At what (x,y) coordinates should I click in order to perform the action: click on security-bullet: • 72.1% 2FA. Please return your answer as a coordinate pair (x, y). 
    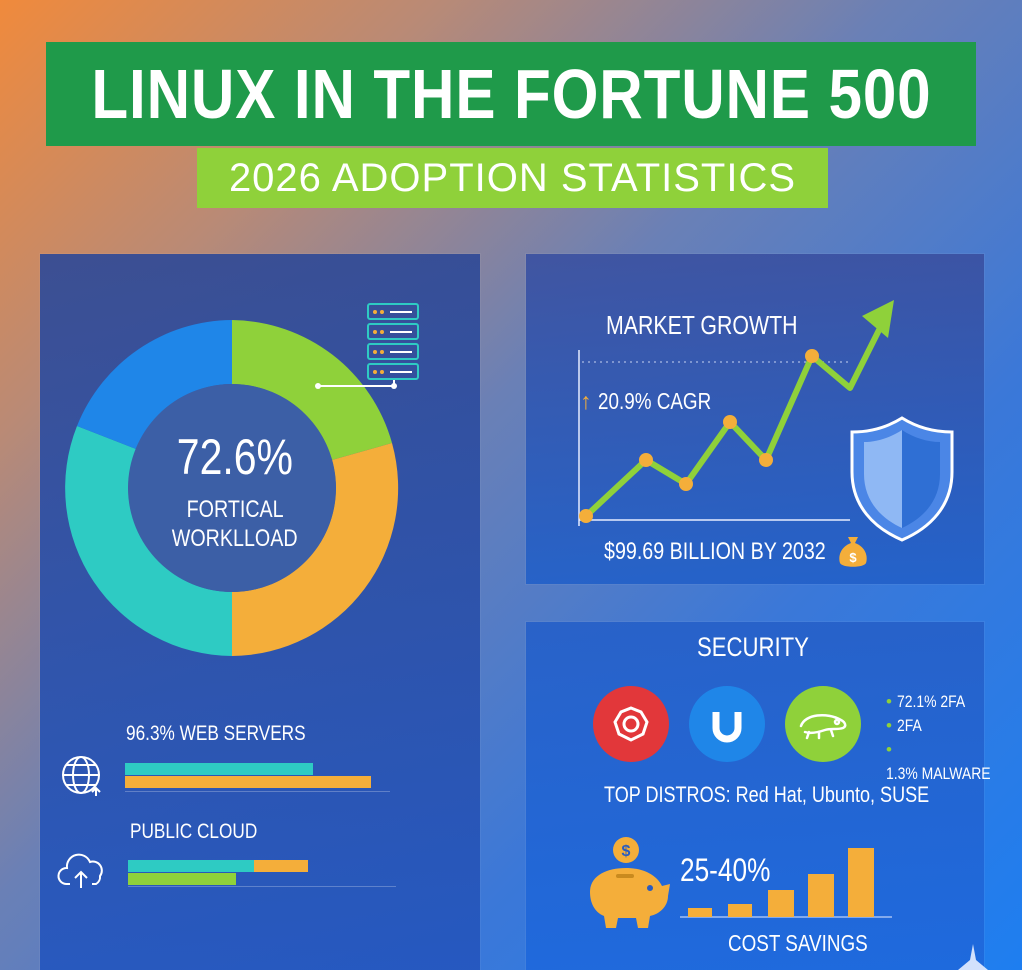
    Looking at the image, I should click on (925, 701).